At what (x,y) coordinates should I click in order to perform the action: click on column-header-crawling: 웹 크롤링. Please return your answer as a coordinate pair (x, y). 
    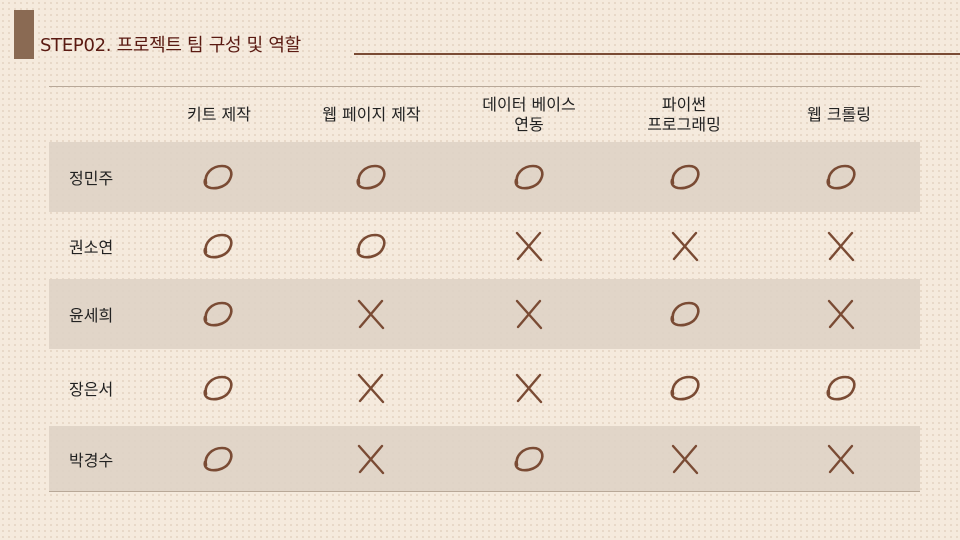
    Looking at the image, I should click on (839, 114).